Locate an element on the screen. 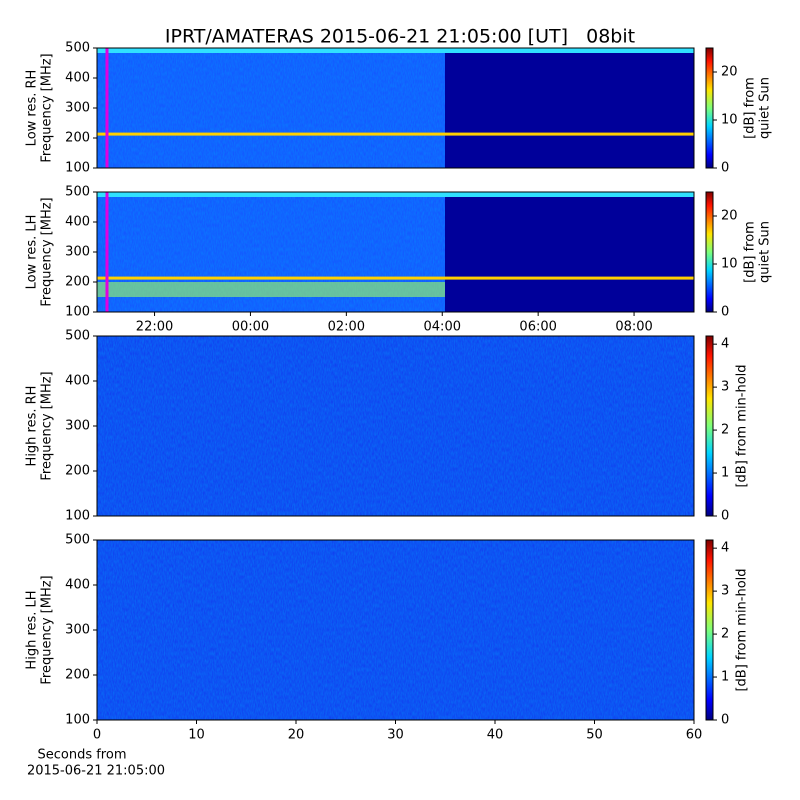 The image size is (800, 800). x-tick-label: 60 is located at coordinates (694, 735).